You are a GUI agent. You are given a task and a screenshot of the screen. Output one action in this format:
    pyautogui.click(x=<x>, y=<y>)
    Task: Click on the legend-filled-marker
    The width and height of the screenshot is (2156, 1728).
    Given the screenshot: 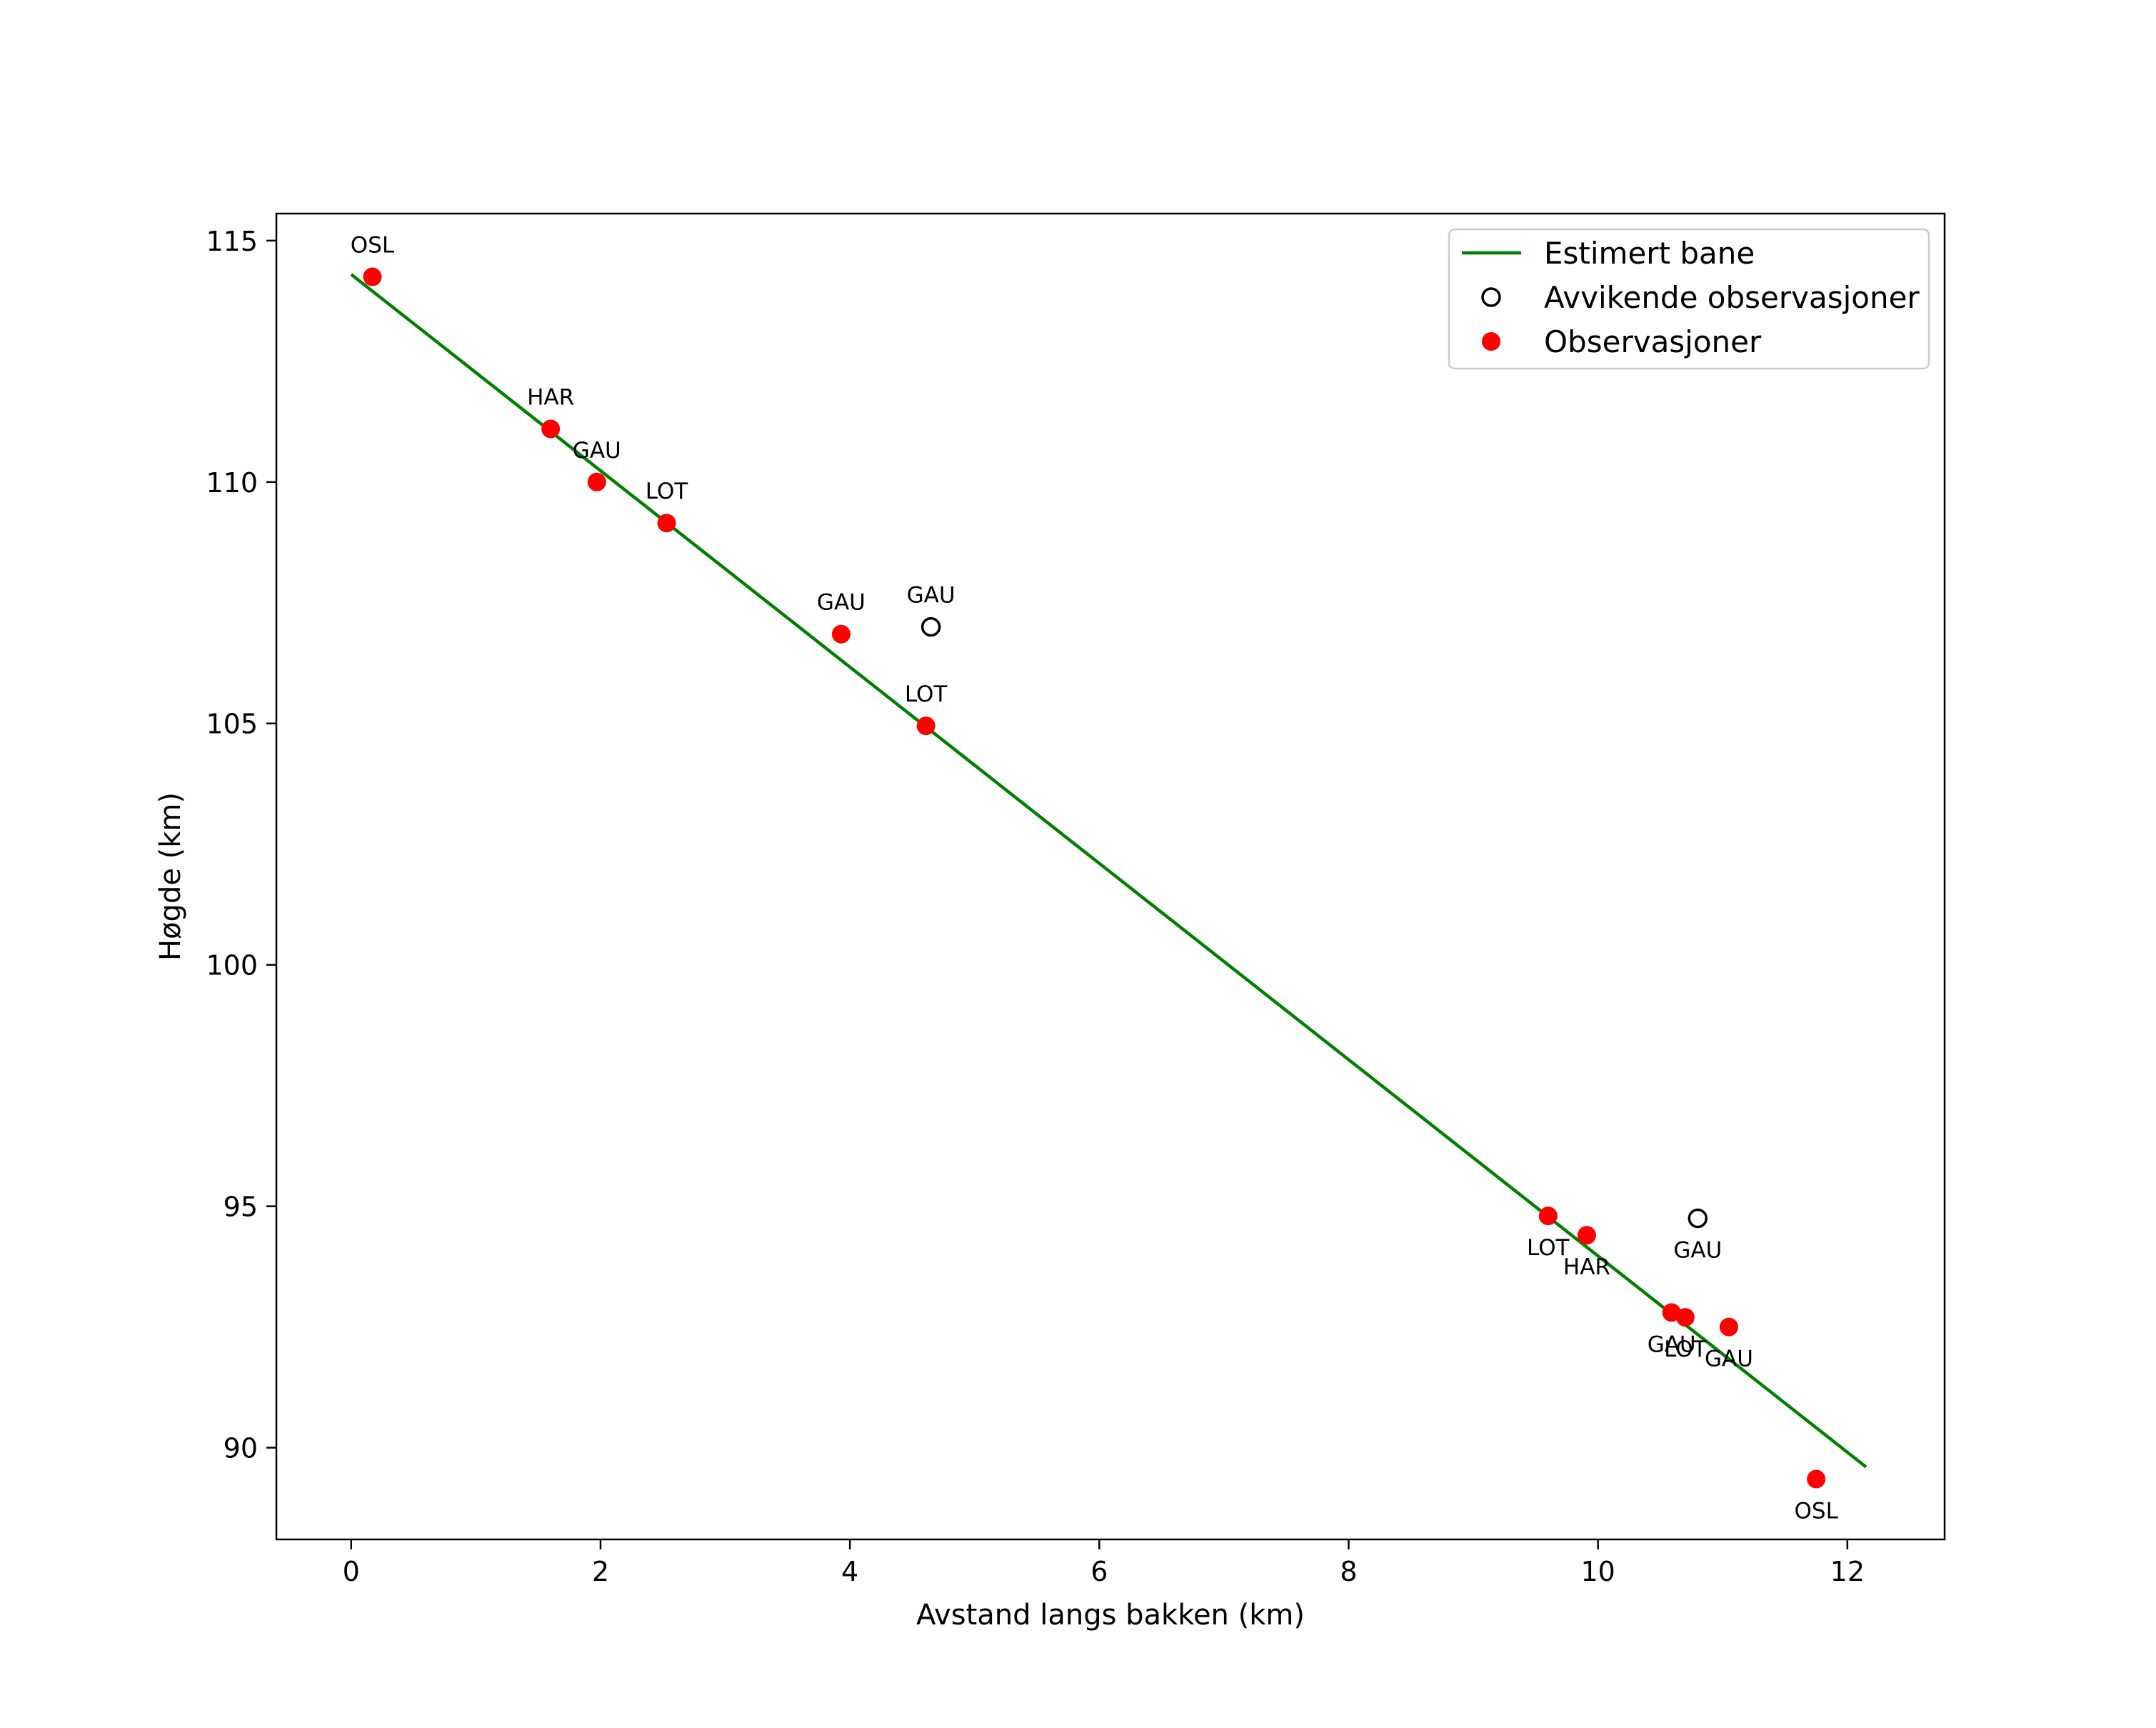 What is the action you would take?
    pyautogui.click(x=1491, y=341)
    